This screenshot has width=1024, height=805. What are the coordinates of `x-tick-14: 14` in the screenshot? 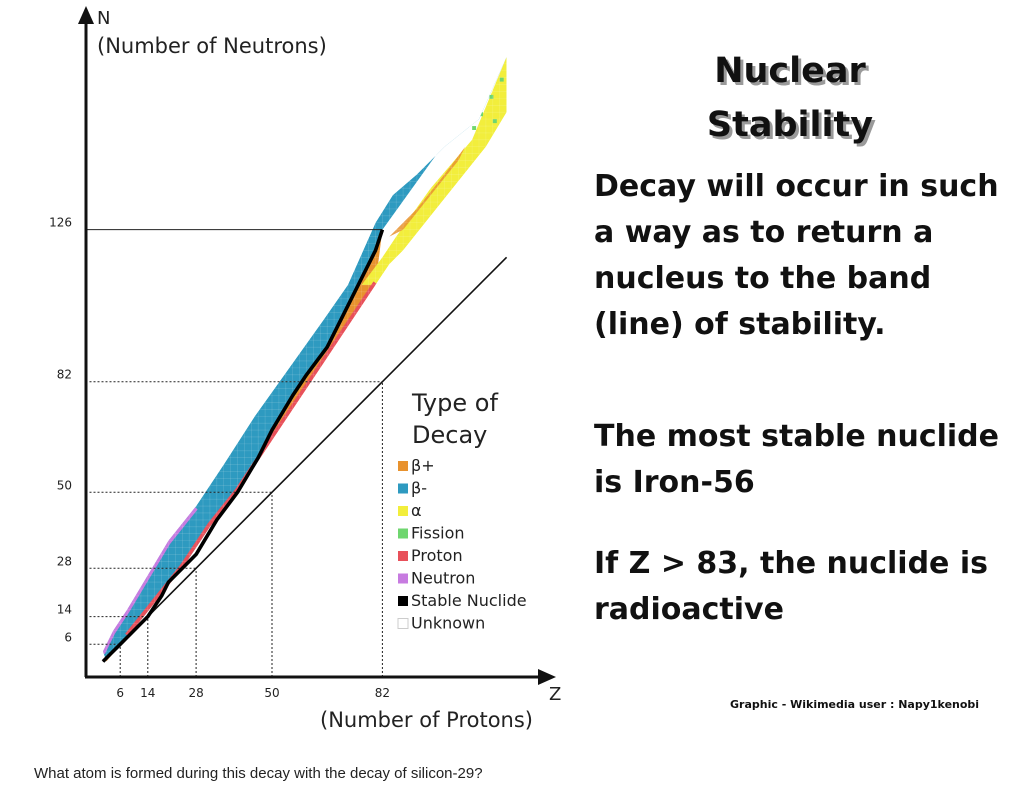 It's located at (147, 693).